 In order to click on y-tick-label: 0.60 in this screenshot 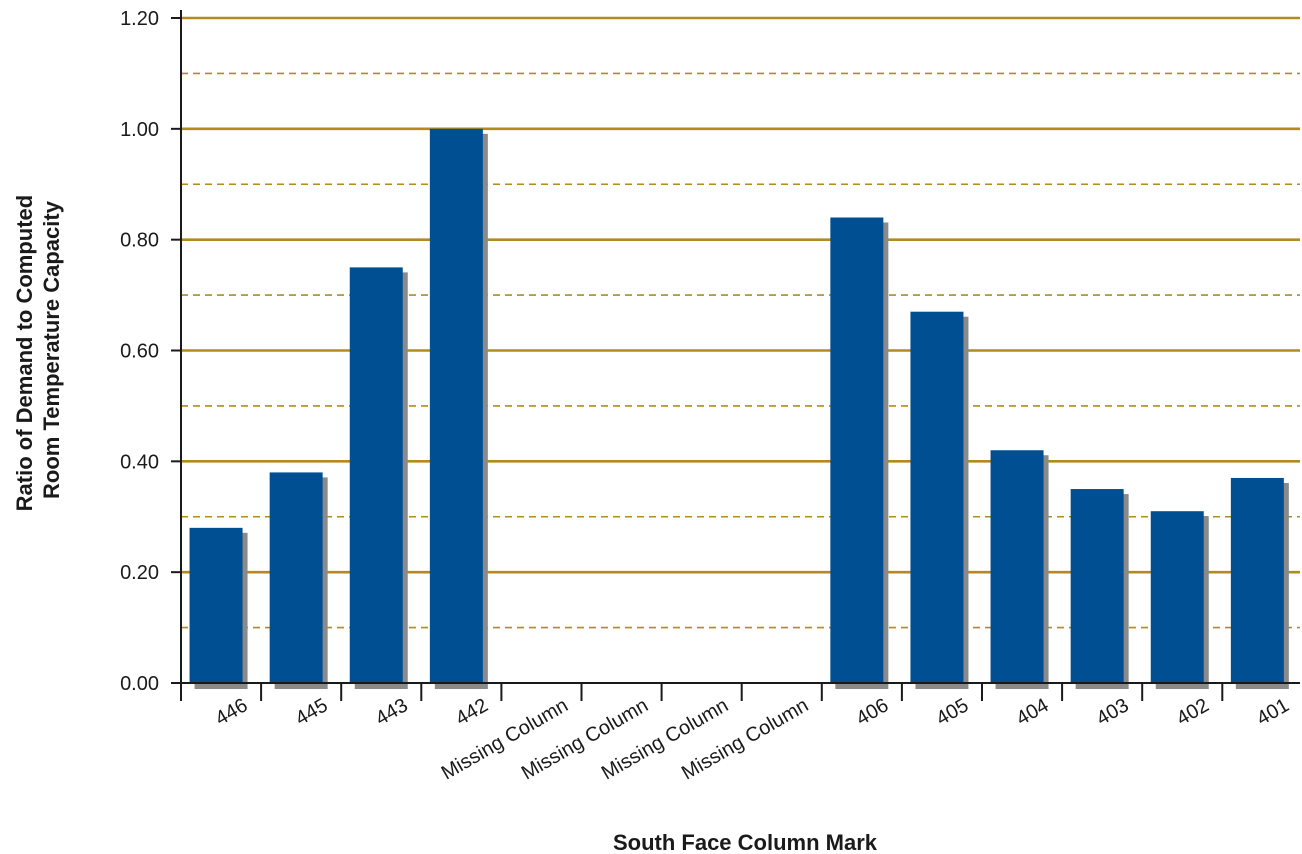, I will do `click(139, 352)`.